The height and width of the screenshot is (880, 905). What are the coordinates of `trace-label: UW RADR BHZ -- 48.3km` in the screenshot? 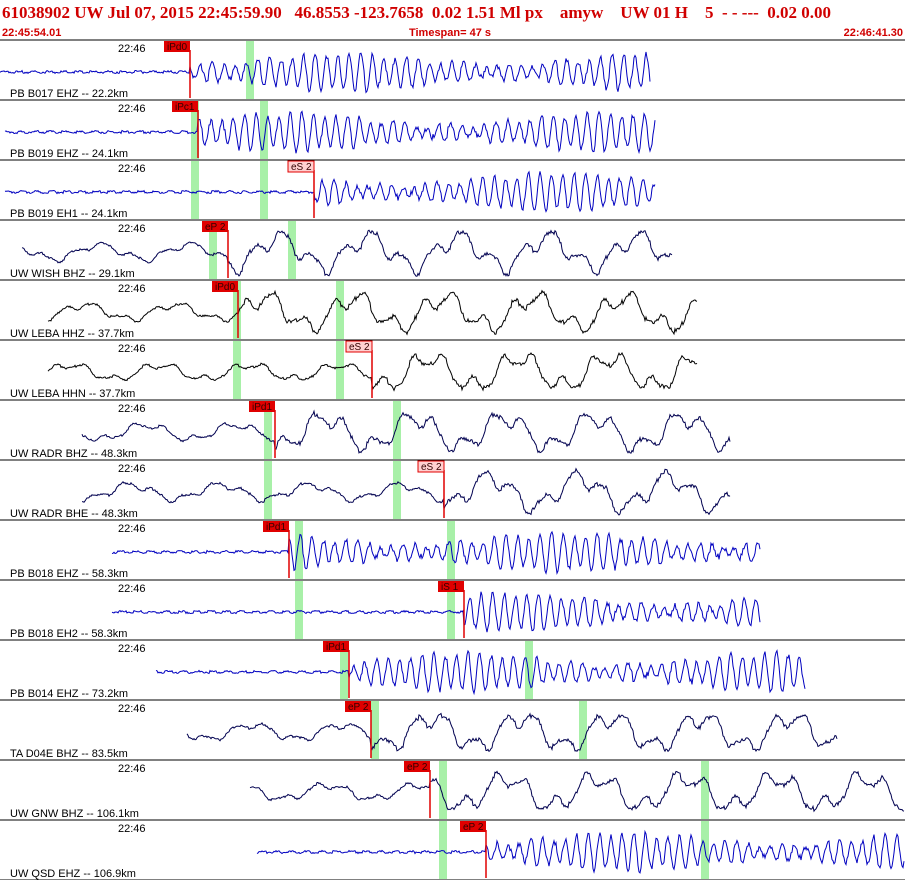 It's located at (73, 454).